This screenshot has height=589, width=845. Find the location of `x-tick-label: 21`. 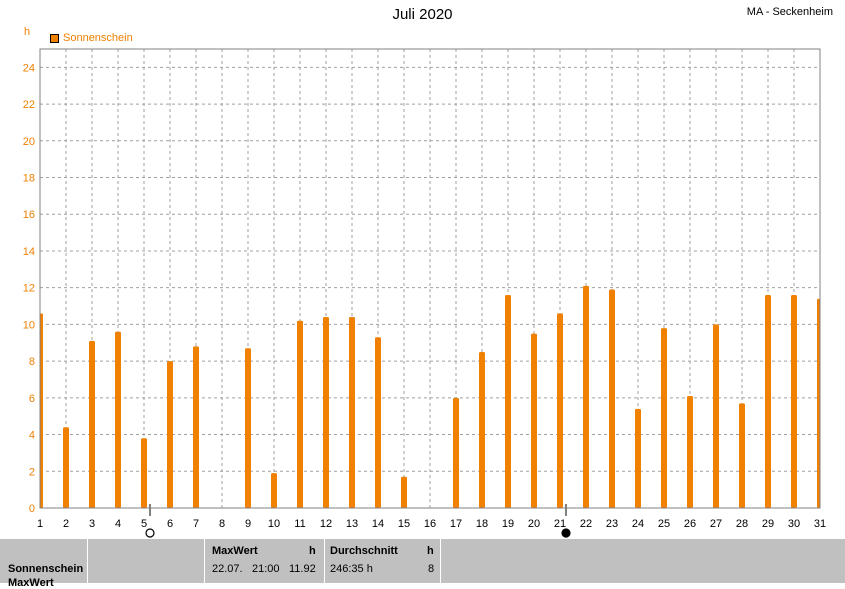

x-tick-label: 21 is located at coordinates (560, 524).